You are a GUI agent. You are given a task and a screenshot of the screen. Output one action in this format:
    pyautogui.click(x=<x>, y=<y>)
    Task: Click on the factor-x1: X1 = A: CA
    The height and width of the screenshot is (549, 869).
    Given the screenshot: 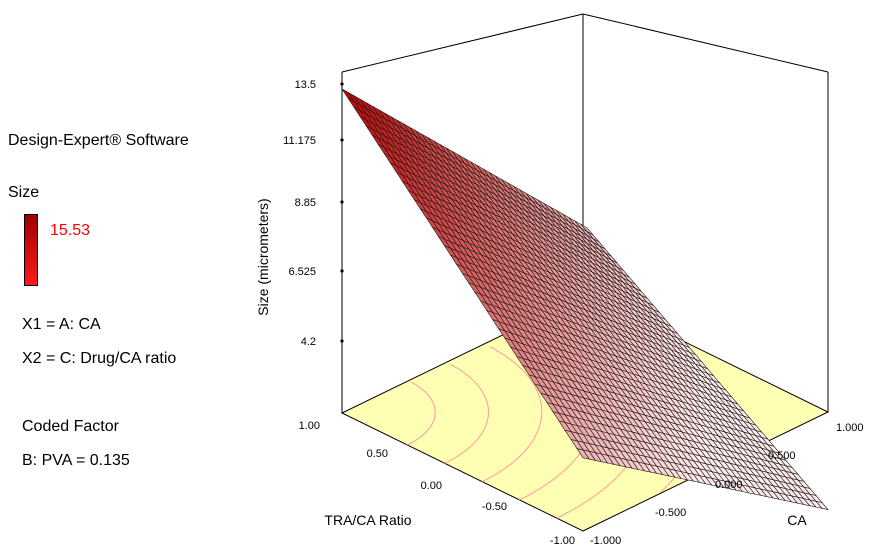 What is the action you would take?
    pyautogui.click(x=61, y=324)
    